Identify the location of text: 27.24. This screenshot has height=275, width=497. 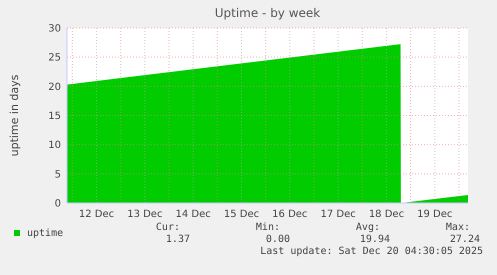
(465, 239).